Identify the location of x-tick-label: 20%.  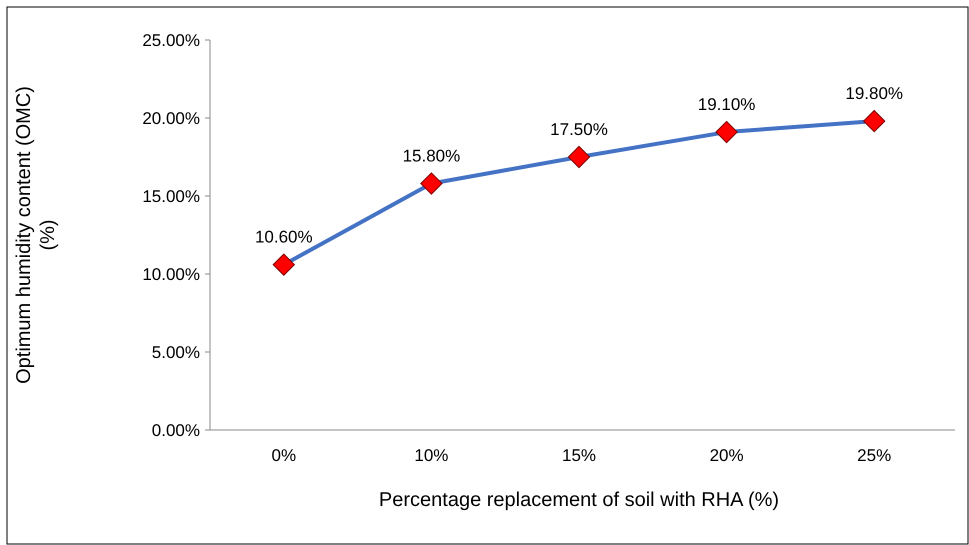
(727, 455).